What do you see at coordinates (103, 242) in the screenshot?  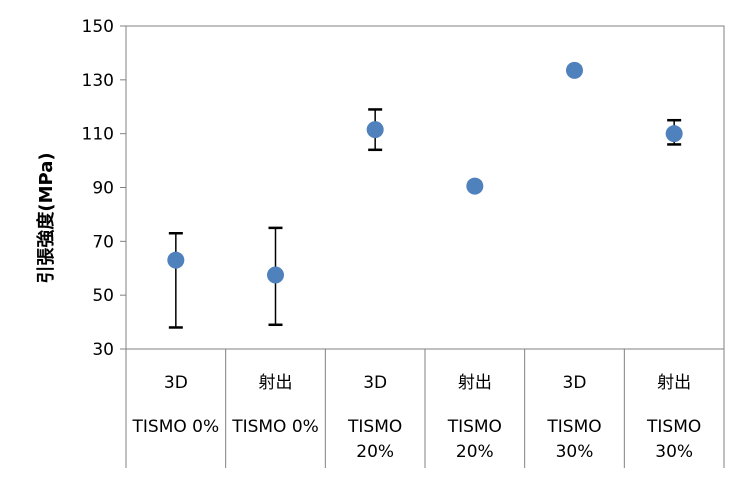 I see `y-tick-label: 70` at bounding box center [103, 242].